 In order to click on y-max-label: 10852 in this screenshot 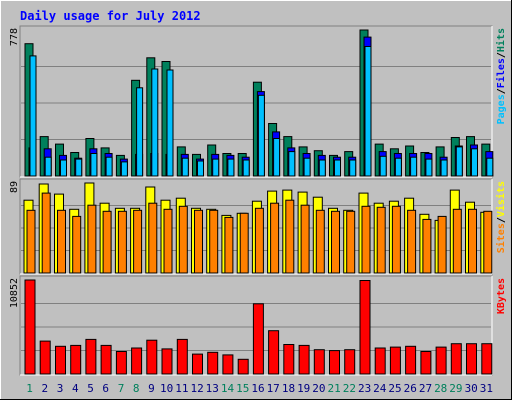, I will do `click(14, 293)`.